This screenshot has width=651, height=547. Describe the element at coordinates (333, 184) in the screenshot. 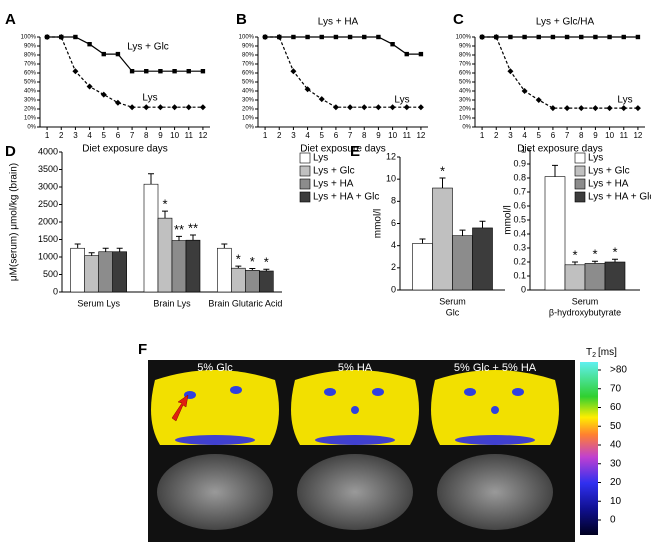

I see `legend-label: Lys + HA` at that location.